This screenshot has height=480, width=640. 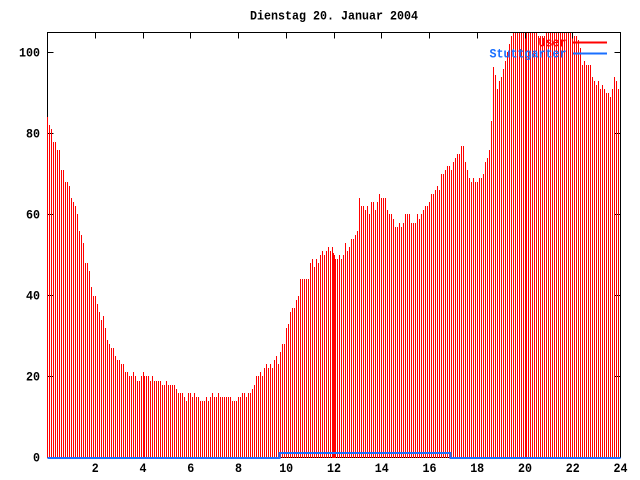 What do you see at coordinates (621, 468) in the screenshot?
I see `svg-text: 24` at bounding box center [621, 468].